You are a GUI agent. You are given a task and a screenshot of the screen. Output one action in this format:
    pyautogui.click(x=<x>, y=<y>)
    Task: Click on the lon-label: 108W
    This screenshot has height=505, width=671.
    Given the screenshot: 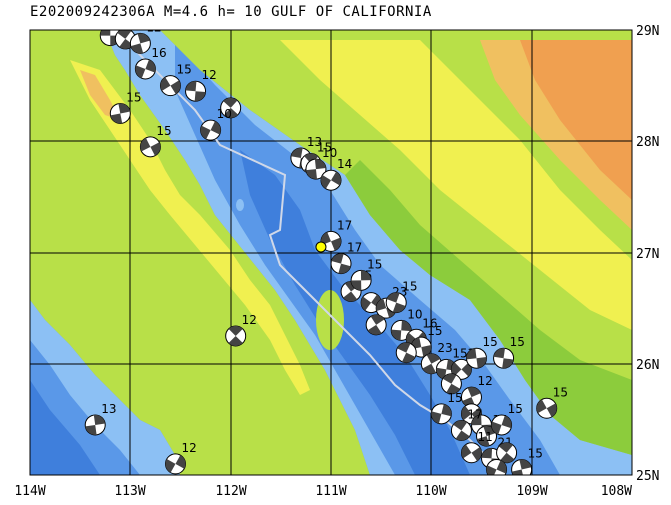 What is the action you would take?
    pyautogui.click(x=616, y=491)
    